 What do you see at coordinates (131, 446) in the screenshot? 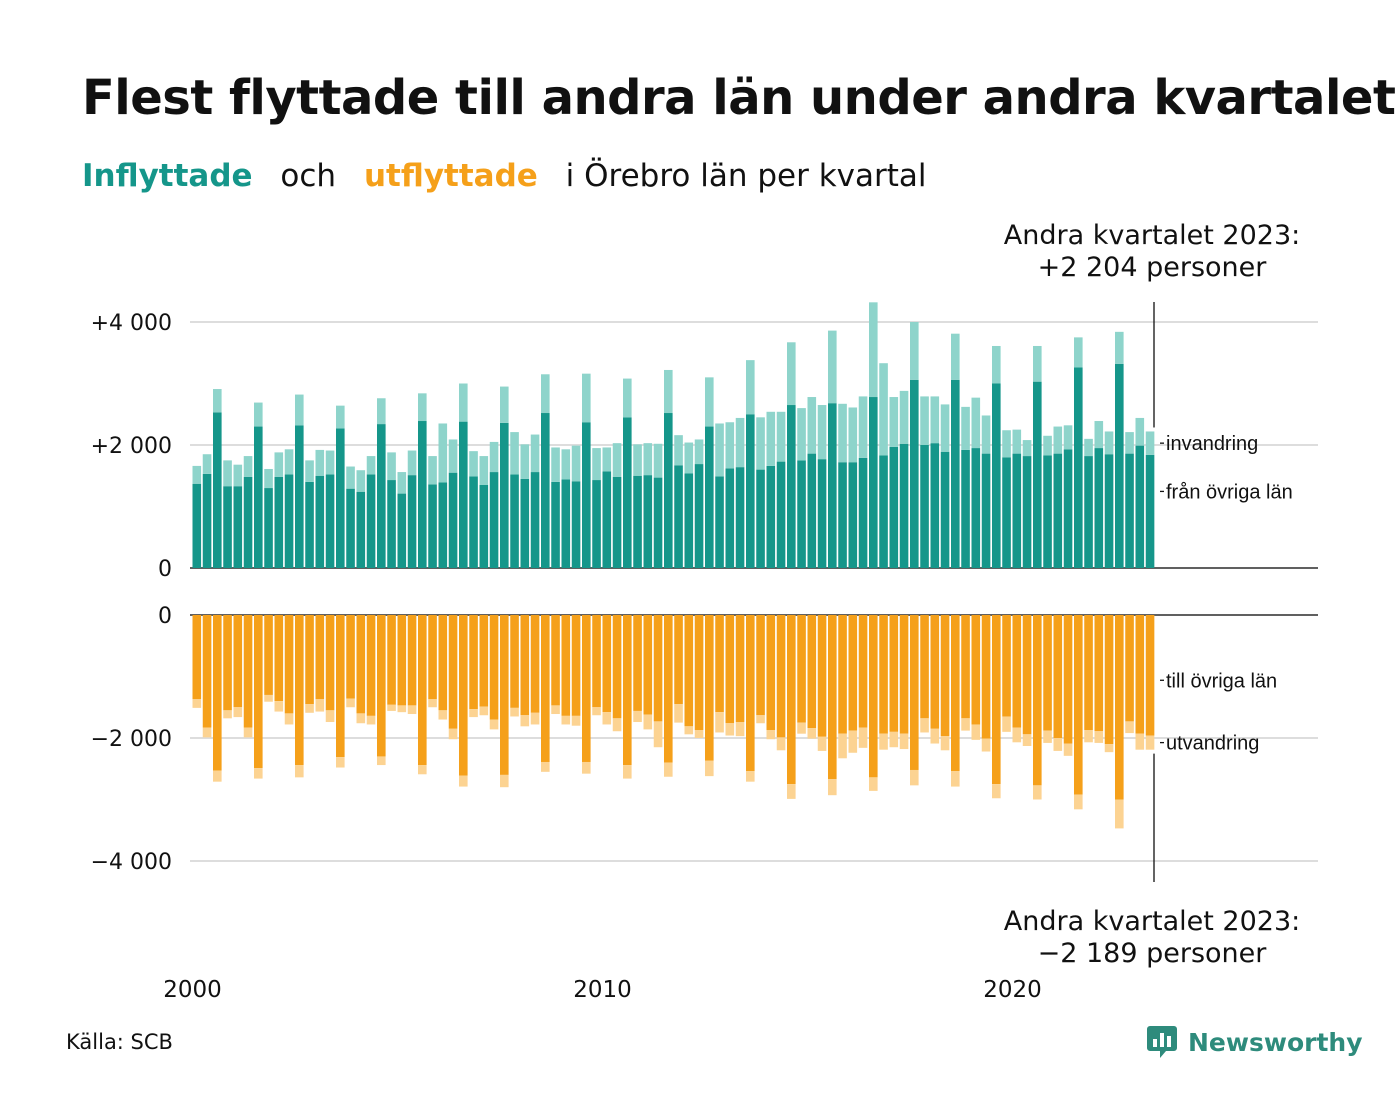
I see `top-y-tick-label: +2 000` at bounding box center [131, 446].